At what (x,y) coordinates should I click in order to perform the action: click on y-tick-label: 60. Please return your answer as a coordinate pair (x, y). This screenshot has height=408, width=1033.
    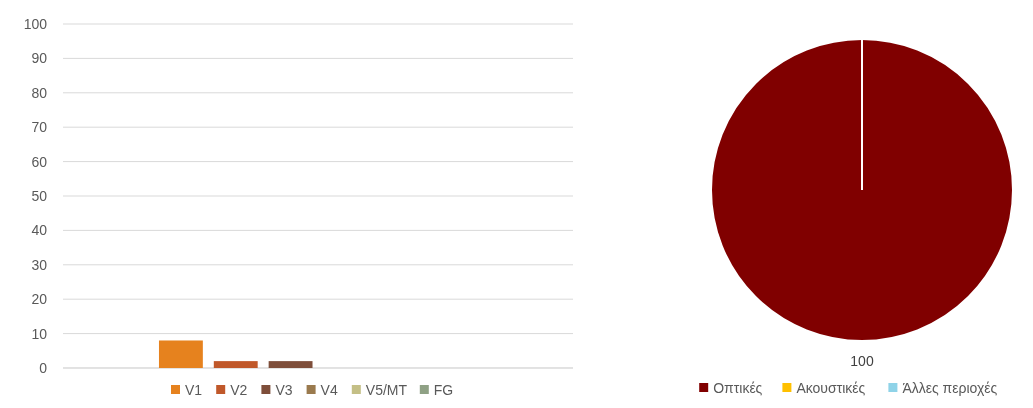
    Looking at the image, I should click on (39, 161).